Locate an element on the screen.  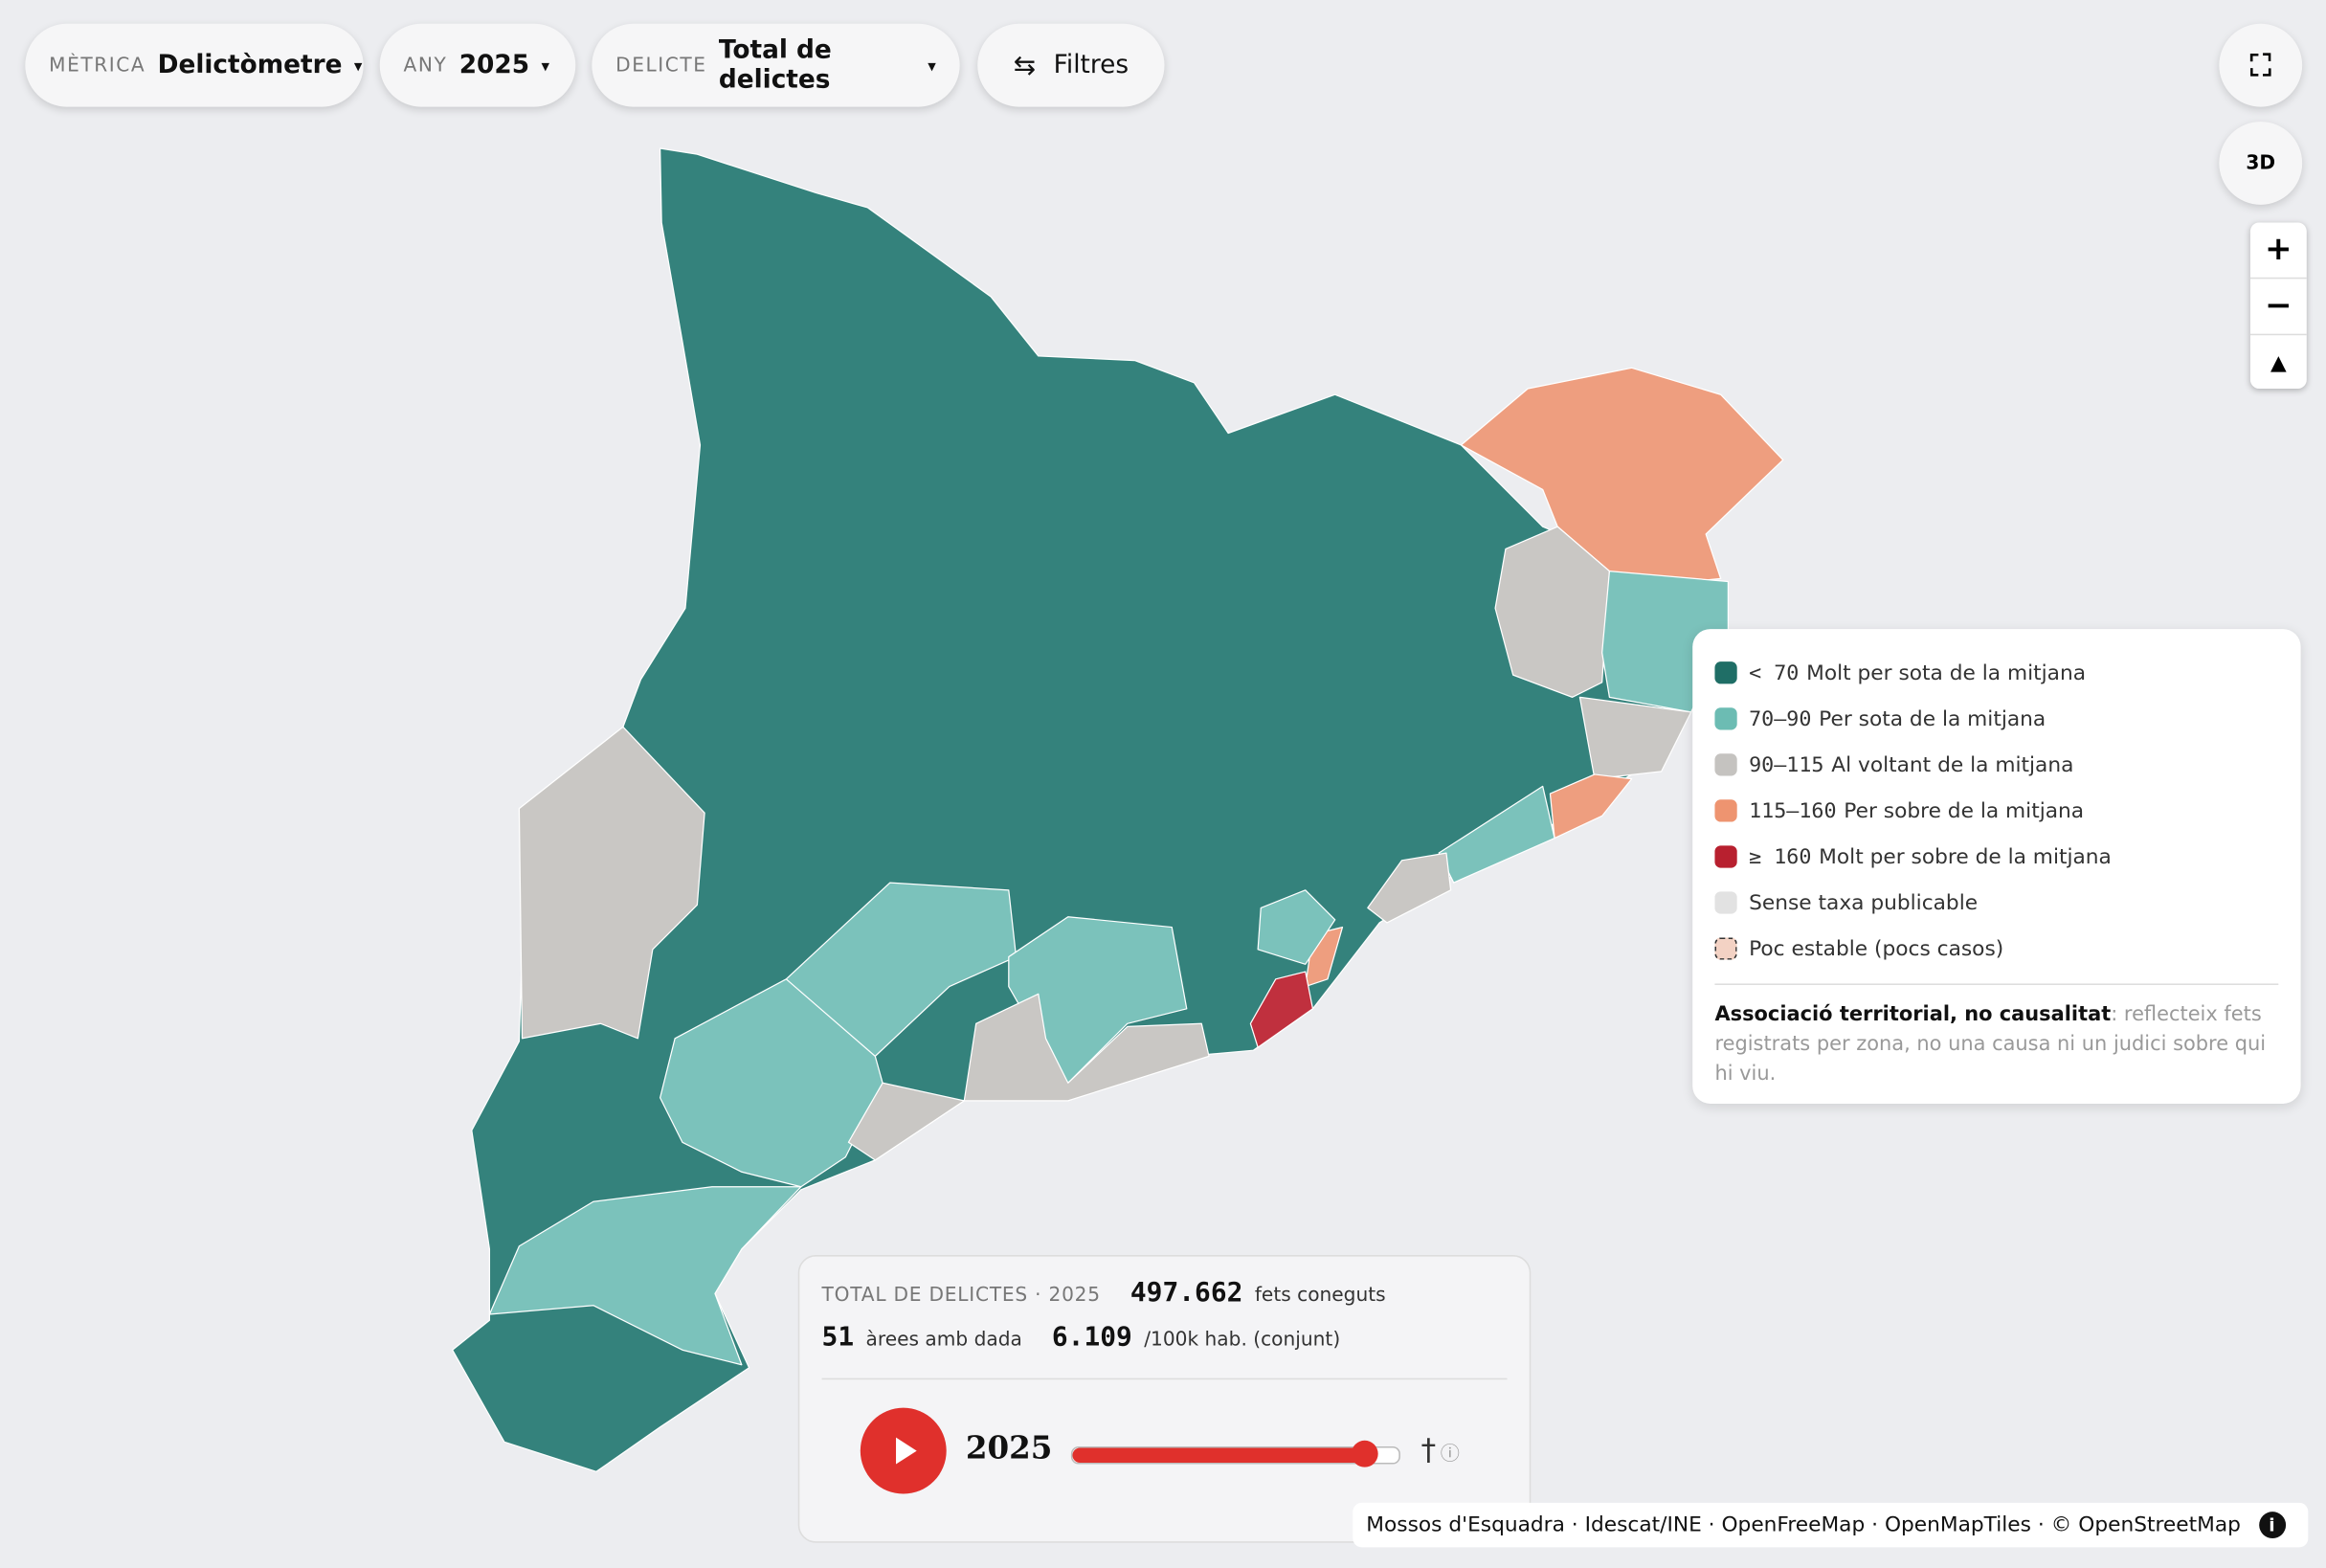
crime-value: Total de delictes is located at coordinates (775, 66).